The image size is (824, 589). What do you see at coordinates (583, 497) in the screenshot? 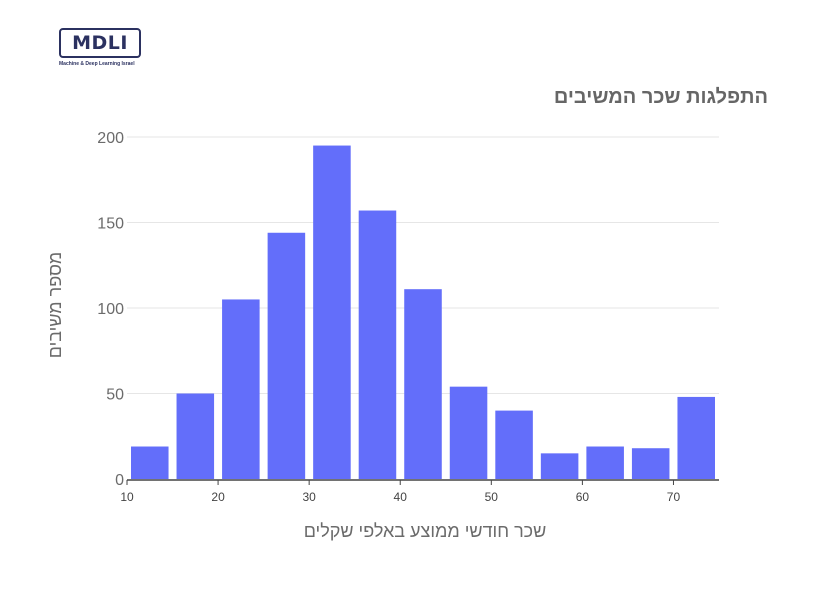
I see `x-tick-label: 60` at bounding box center [583, 497].